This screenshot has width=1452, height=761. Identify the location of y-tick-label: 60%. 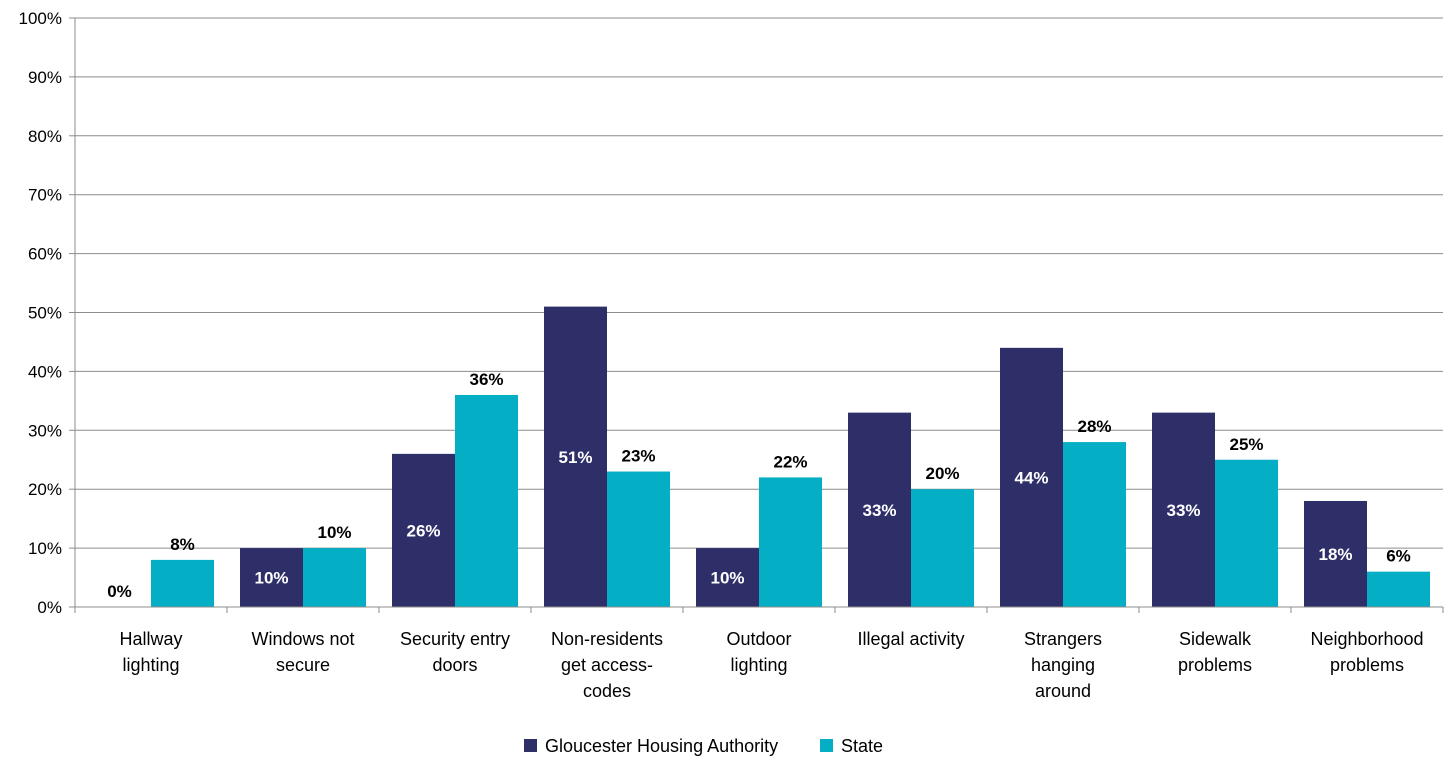
(45, 254).